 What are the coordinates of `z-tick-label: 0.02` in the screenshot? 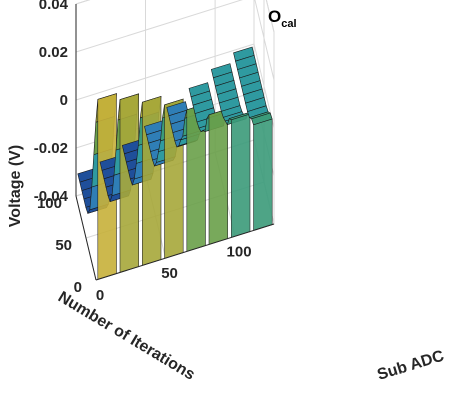 It's located at (53, 52).